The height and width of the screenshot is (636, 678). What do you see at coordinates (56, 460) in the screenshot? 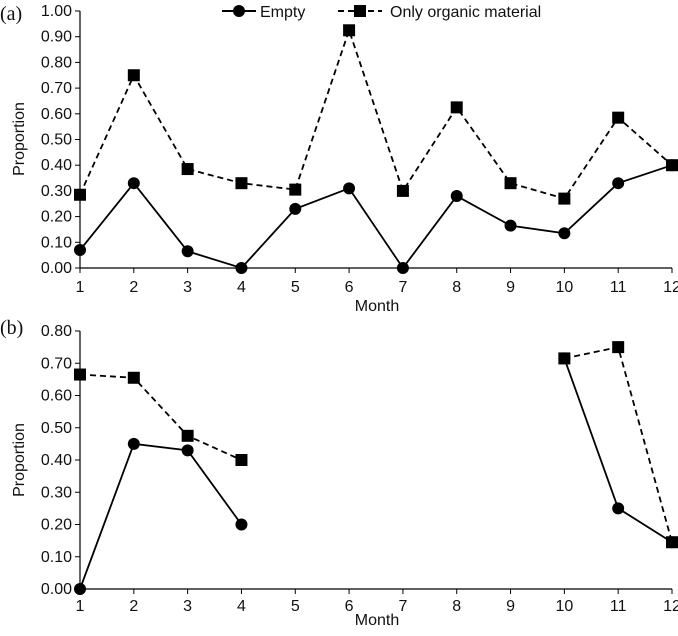
I see `panel-b-y-tick-label: 0.40` at bounding box center [56, 460].